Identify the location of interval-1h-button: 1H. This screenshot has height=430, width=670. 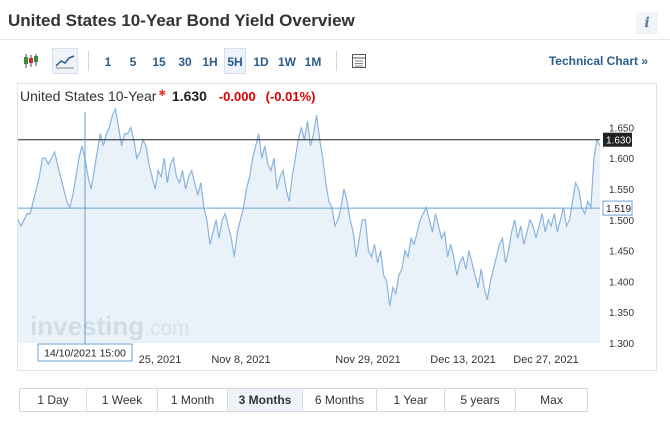
(210, 62).